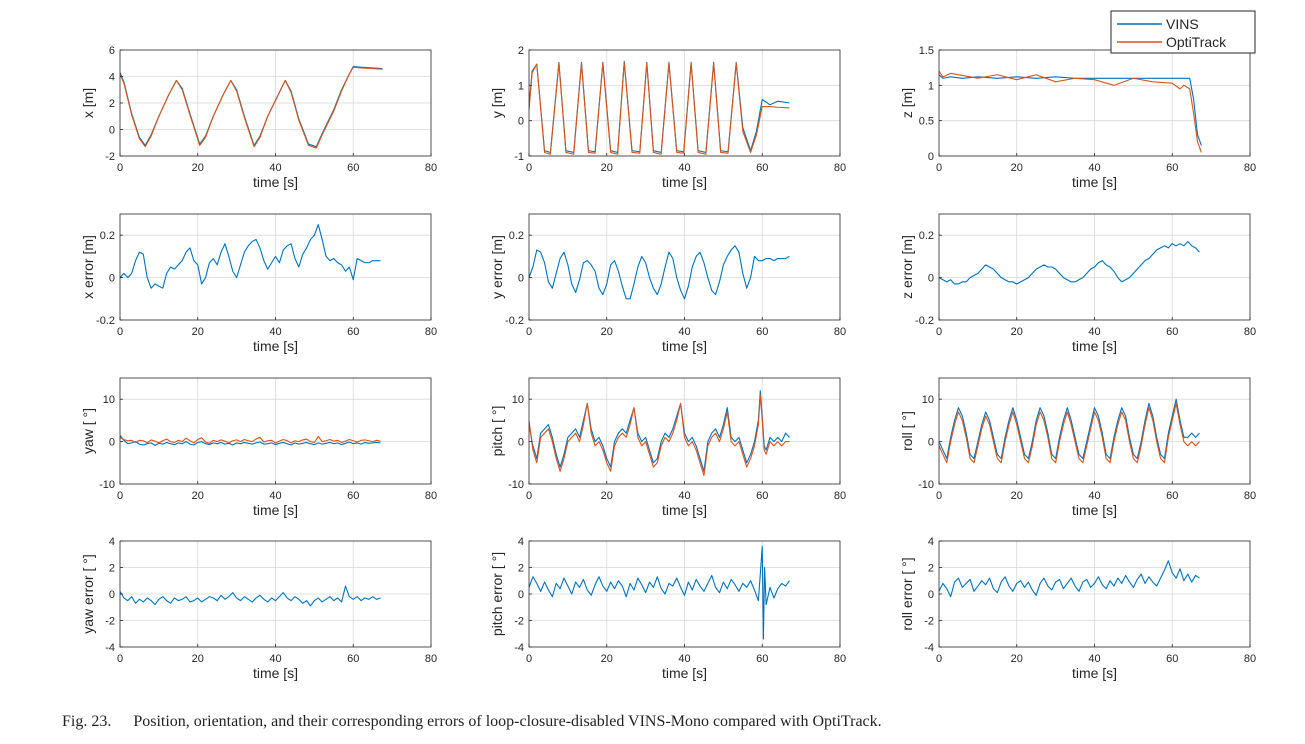 This screenshot has height=744, width=1305. Describe the element at coordinates (1196, 42) in the screenshot. I see `legend-label-optitrack: OptiTrack` at that location.